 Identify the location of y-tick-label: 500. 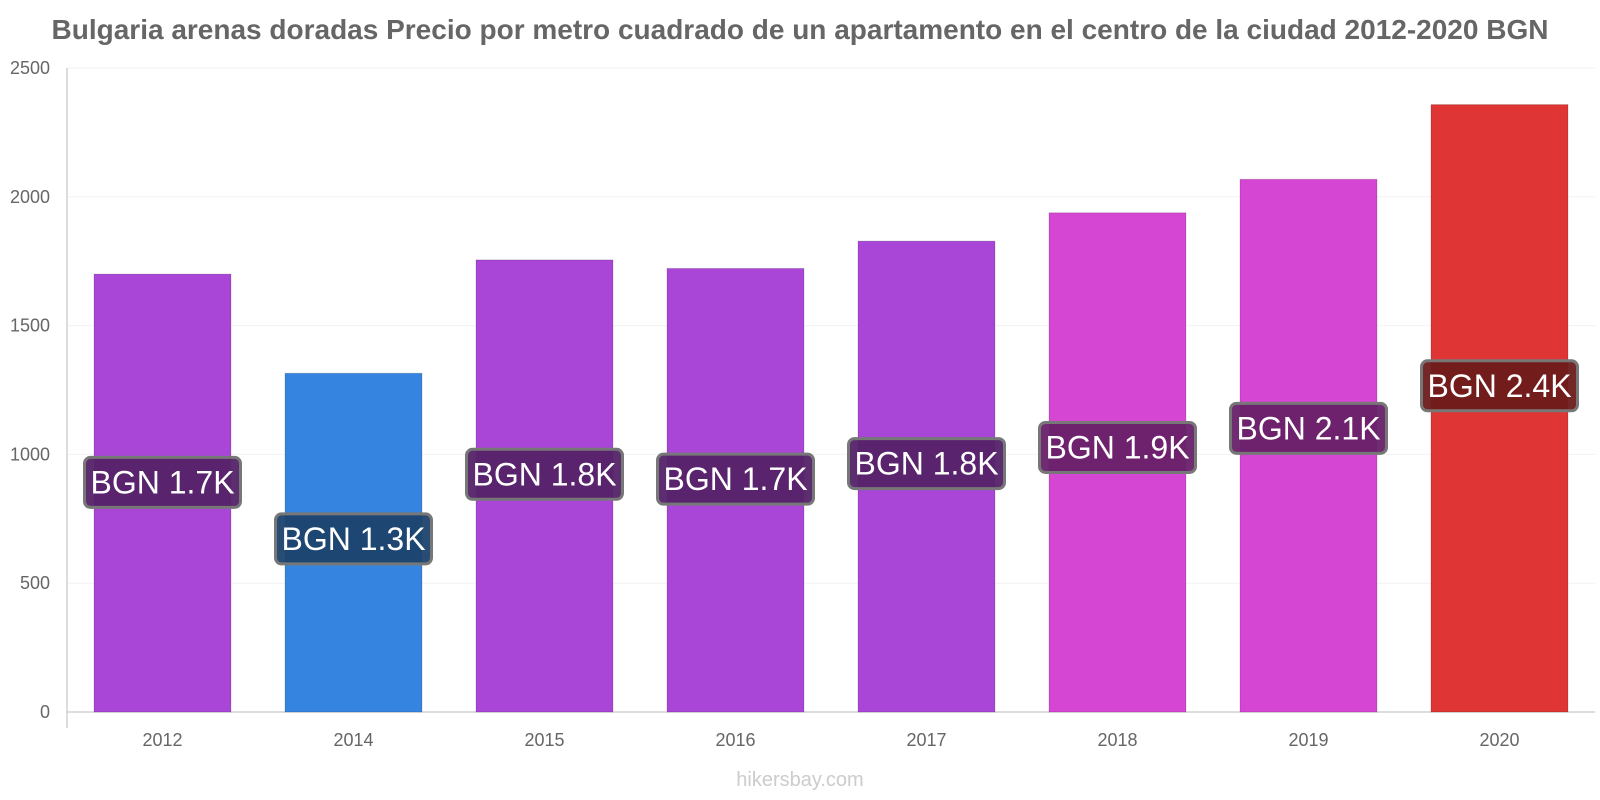
(35, 583).